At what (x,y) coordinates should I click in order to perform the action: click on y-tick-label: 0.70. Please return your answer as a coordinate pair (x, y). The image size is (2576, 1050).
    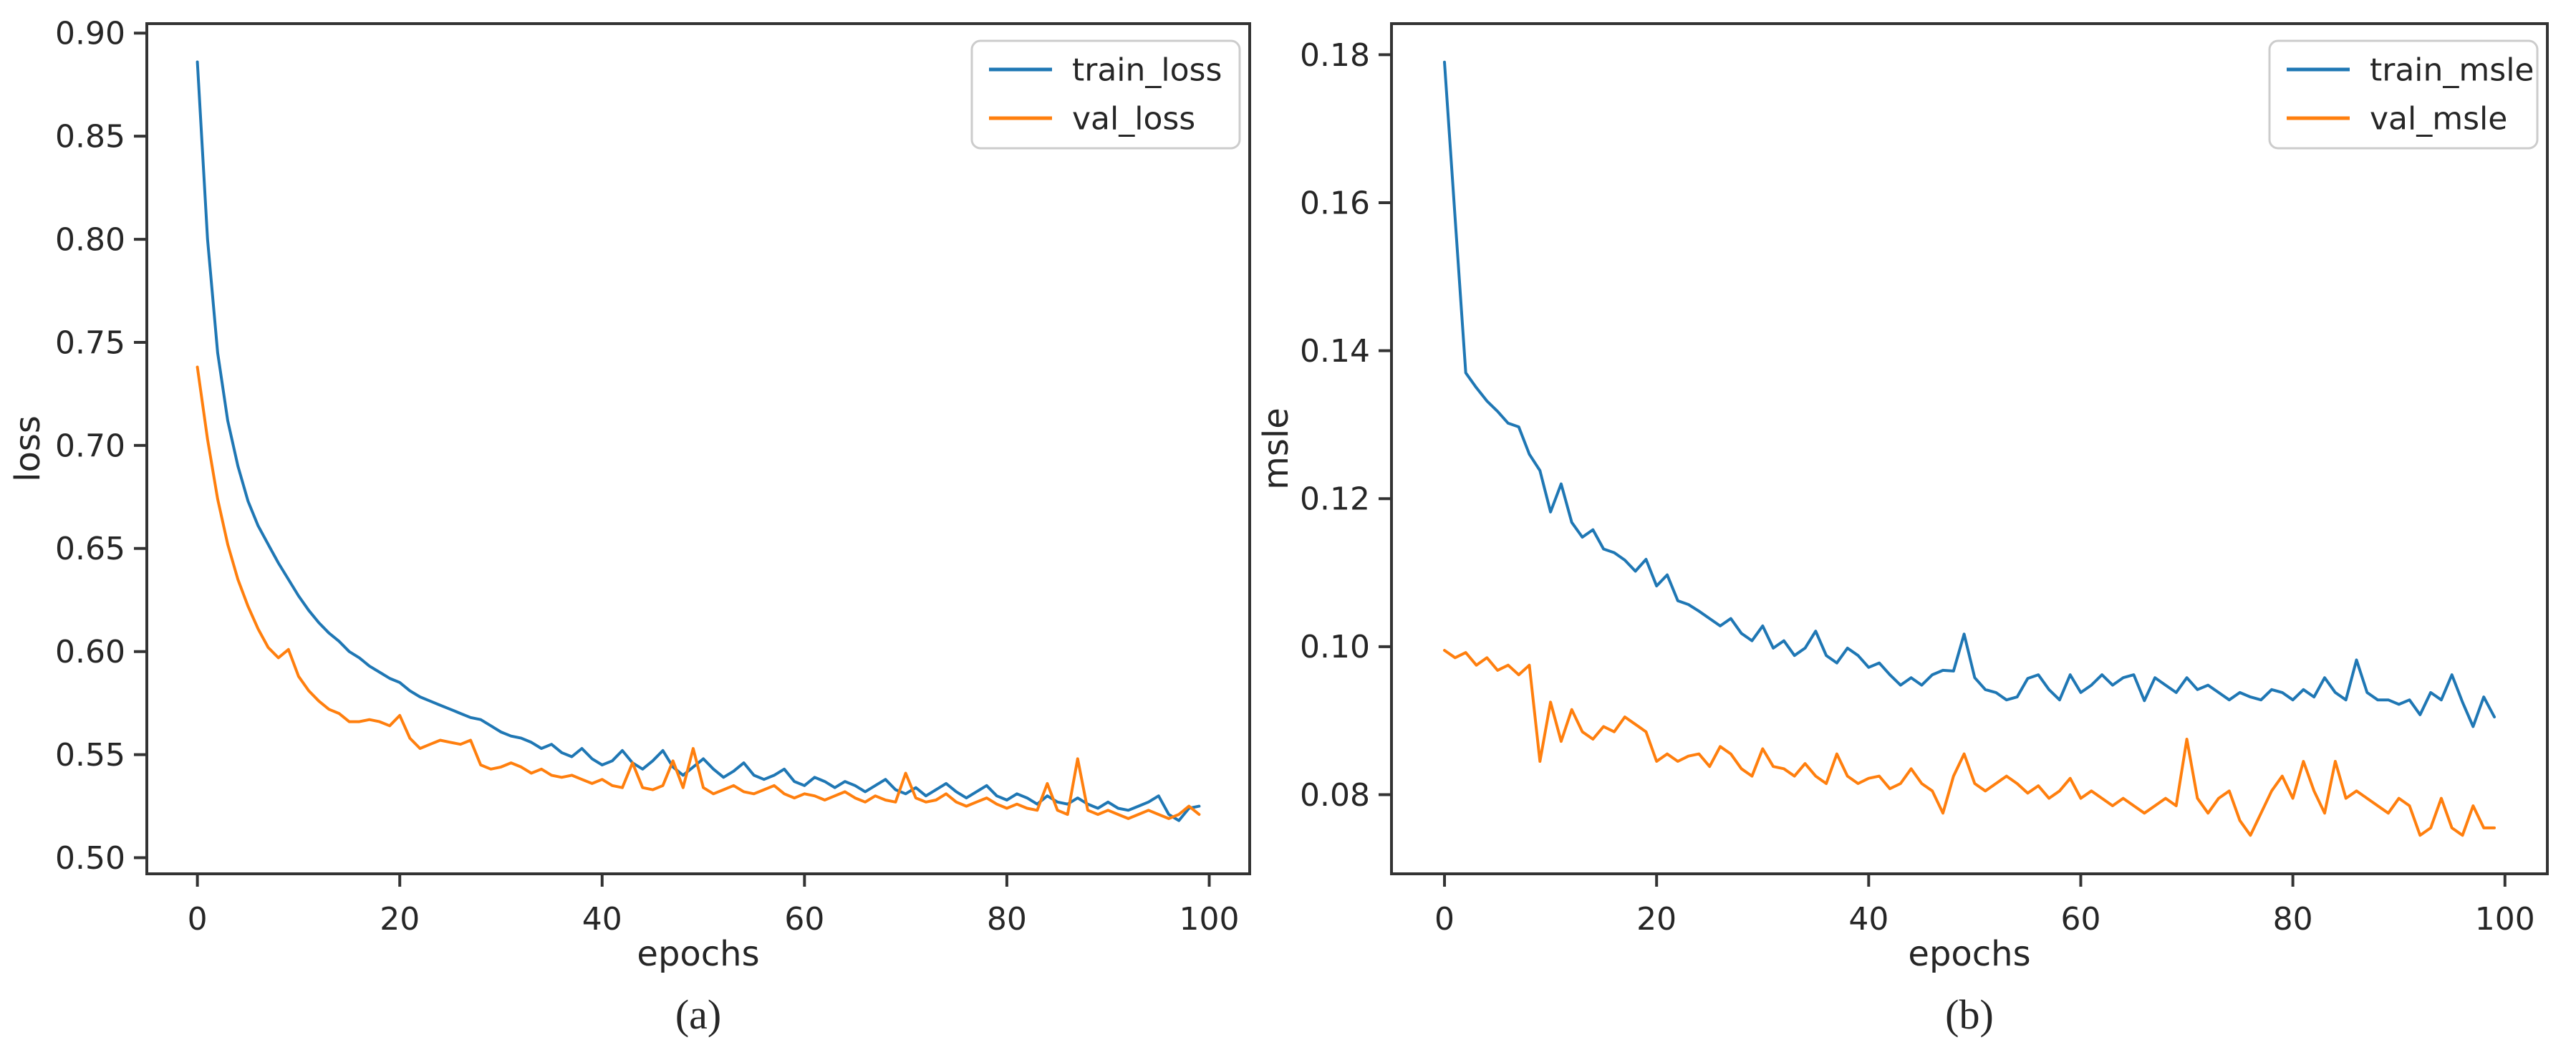
    Looking at the image, I should click on (90, 446).